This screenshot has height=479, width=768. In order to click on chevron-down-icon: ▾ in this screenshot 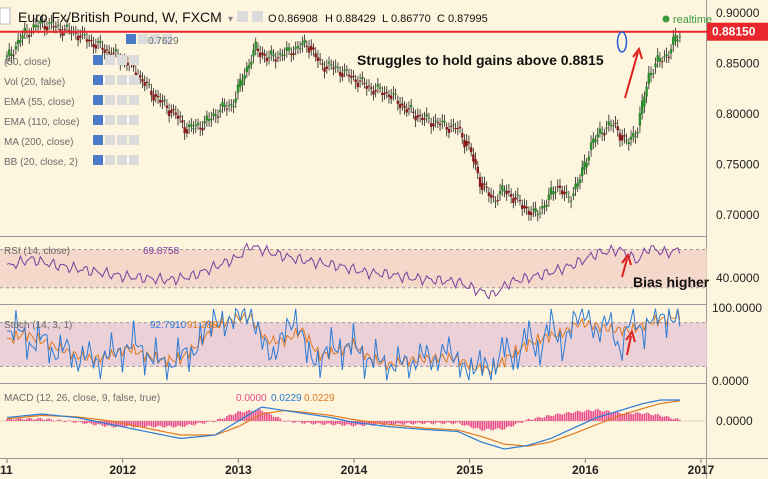, I will do `click(230, 19)`.